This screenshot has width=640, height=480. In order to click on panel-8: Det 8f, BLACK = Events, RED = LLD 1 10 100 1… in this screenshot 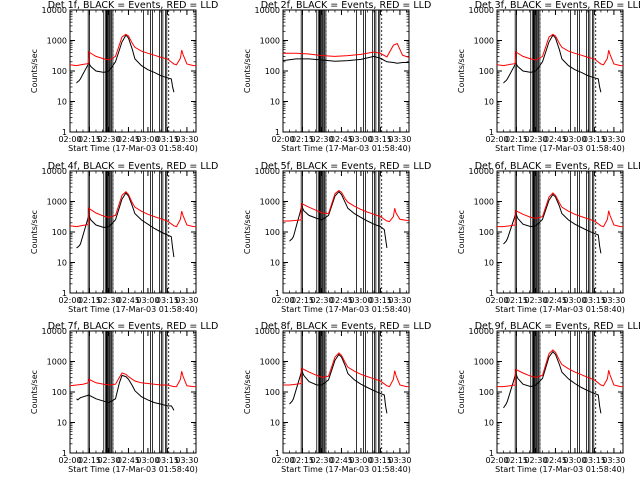, I will do `click(337, 397)`.